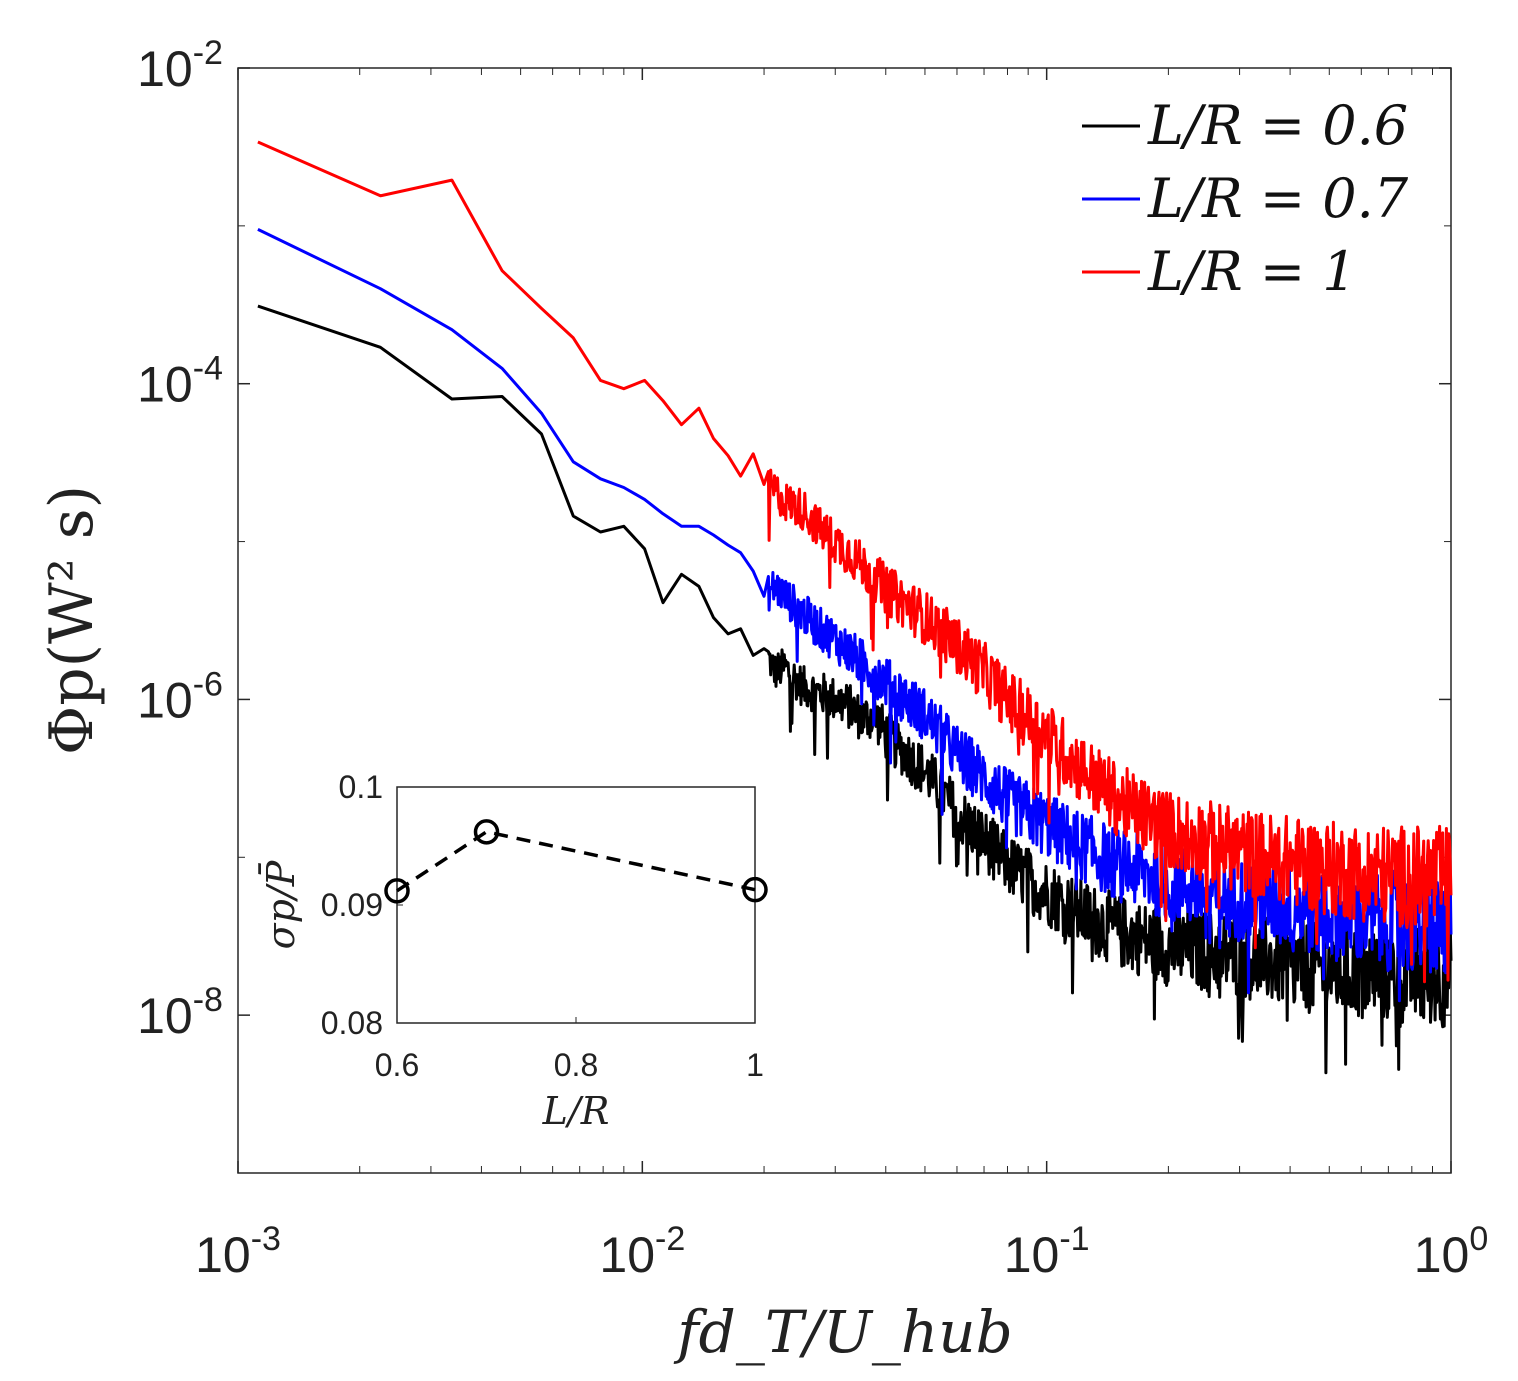 The image size is (1518, 1381). I want to click on inset-axis-ticks: 0.6 0.8 1 0.08 0.09 0.1, so click(542, 926).